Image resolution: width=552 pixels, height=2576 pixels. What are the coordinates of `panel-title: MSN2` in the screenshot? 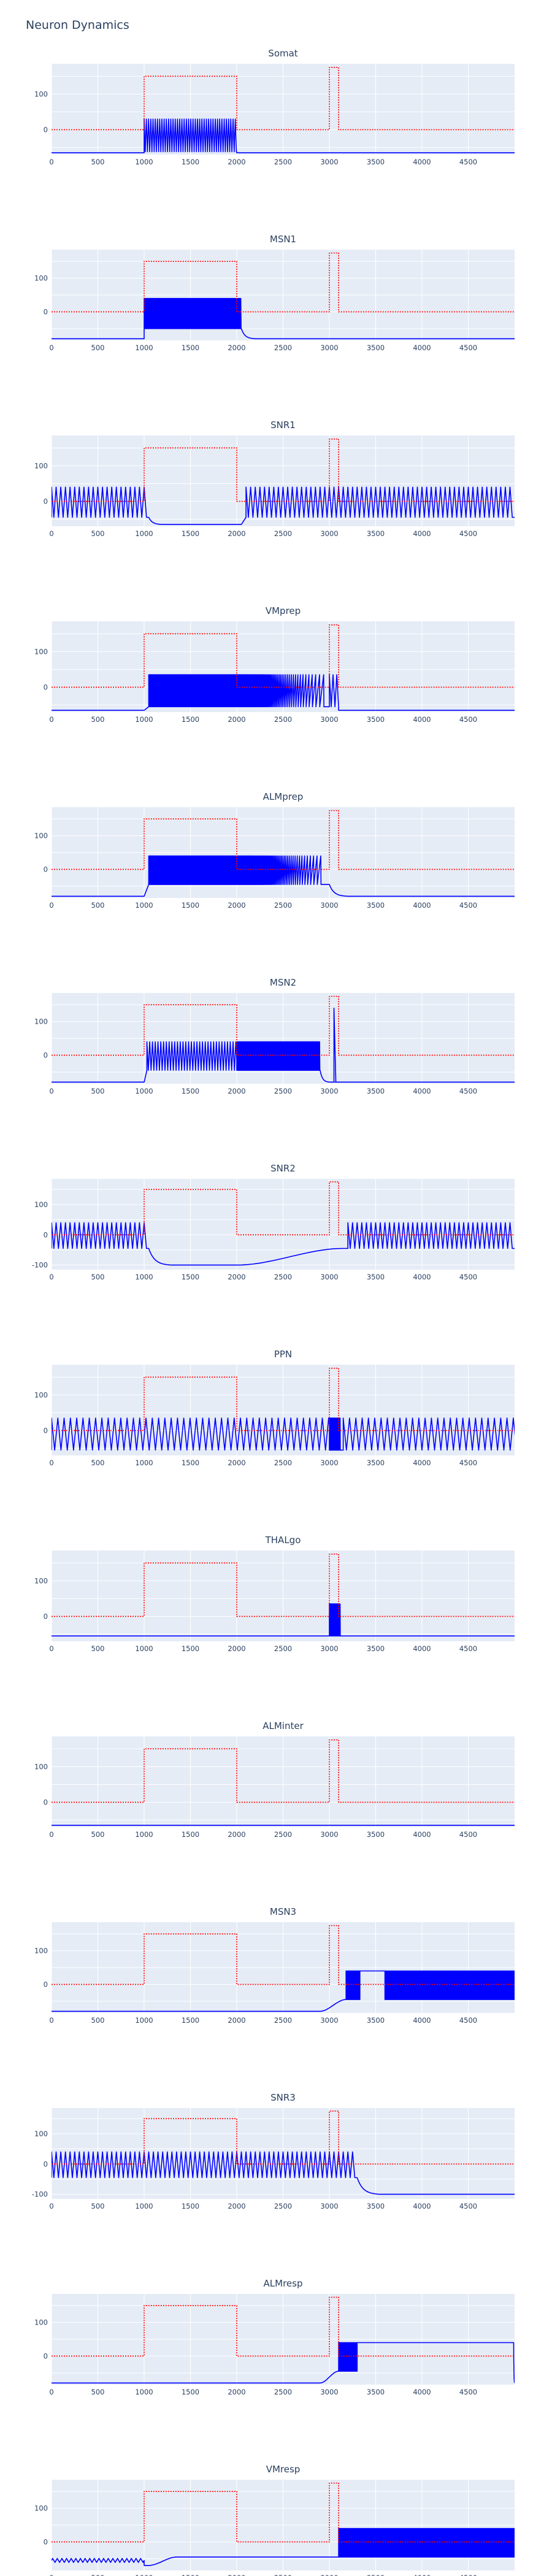 It's located at (283, 982).